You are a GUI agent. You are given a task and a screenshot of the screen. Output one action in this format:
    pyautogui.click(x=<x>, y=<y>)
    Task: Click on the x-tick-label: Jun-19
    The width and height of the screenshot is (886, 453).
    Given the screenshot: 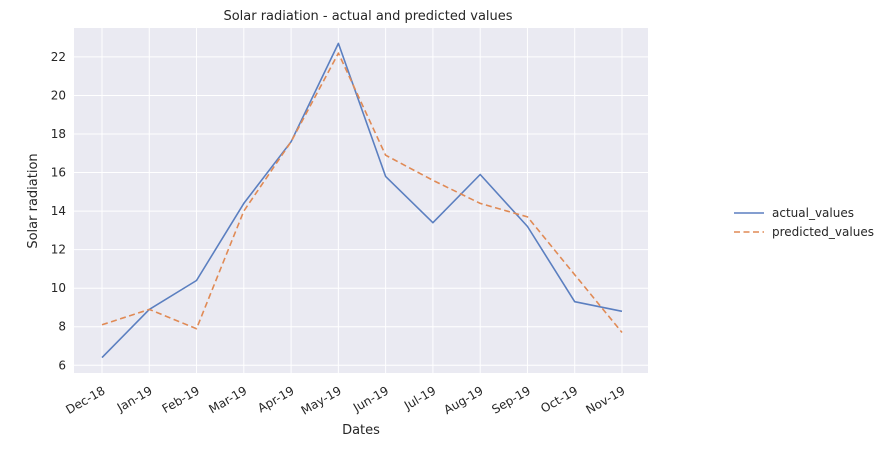 What is the action you would take?
    pyautogui.click(x=370, y=399)
    